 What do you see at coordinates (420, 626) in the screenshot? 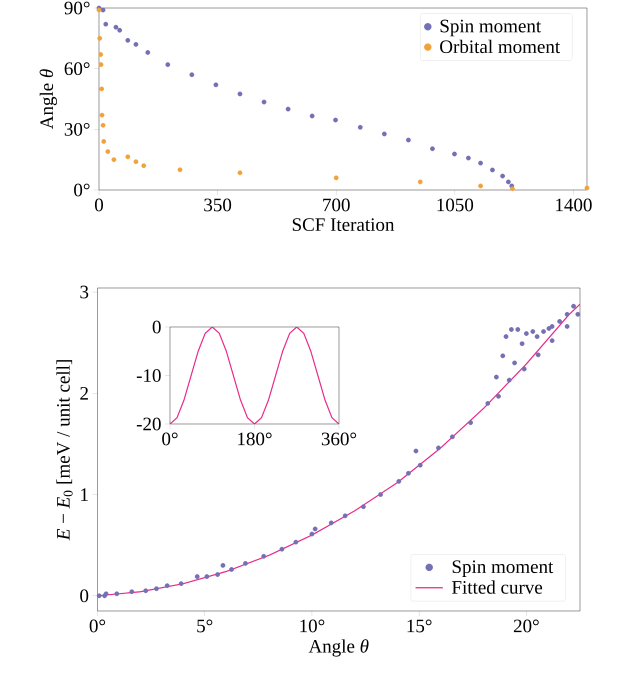
I see `x-tick-label: 15°` at bounding box center [420, 626].